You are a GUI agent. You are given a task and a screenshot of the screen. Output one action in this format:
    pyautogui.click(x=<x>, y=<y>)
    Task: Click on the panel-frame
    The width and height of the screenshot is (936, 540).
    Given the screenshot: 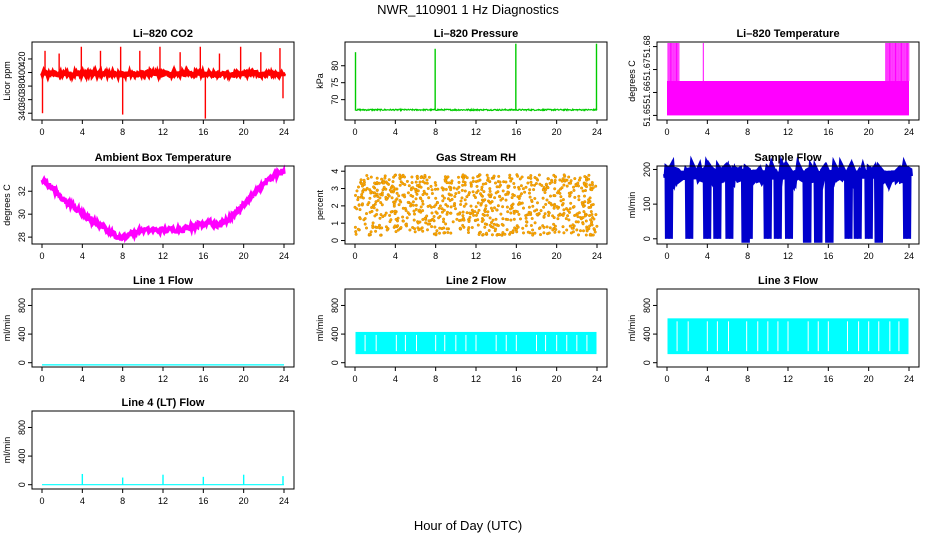 What is the action you would take?
    pyautogui.click(x=476, y=81)
    